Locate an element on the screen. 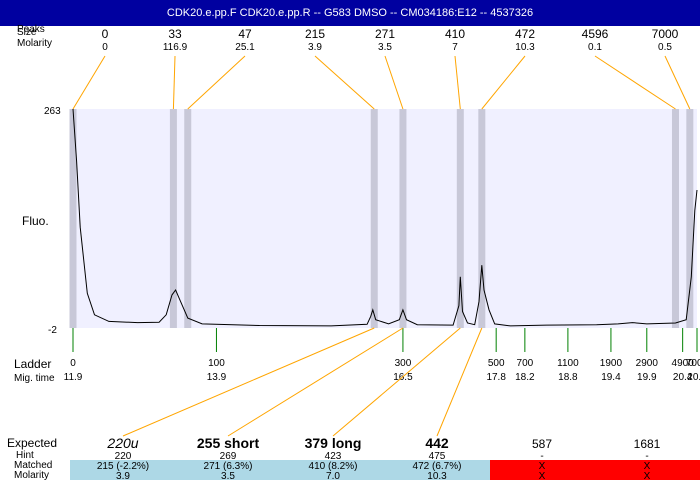  ladder-time-label: 19.9 is located at coordinates (647, 377).